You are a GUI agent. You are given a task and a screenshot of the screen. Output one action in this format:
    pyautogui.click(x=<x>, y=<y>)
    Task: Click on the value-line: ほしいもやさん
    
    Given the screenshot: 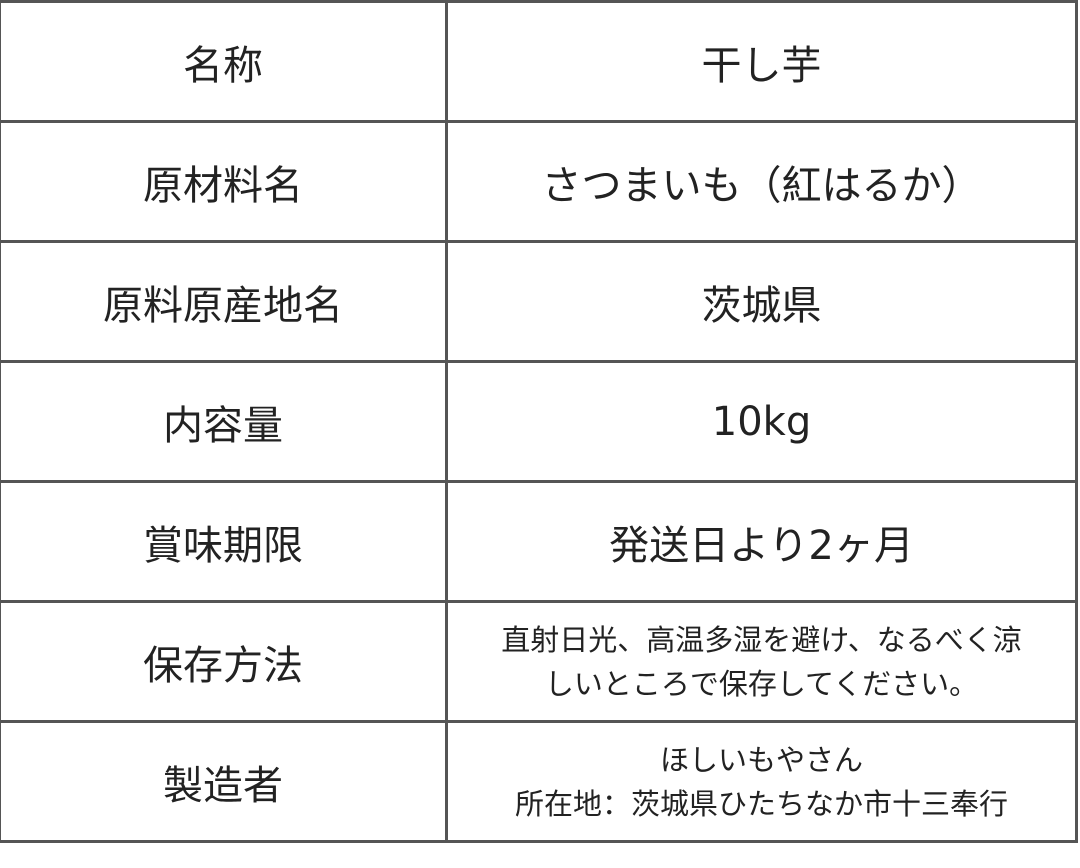 What is the action you would take?
    pyautogui.click(x=761, y=759)
    